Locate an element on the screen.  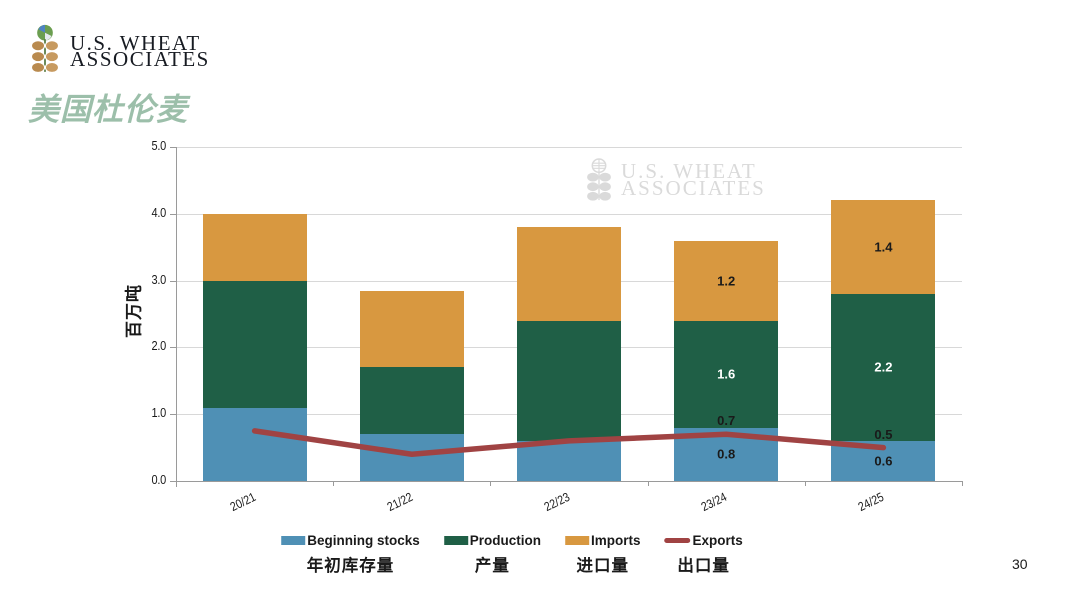
x-tick-label: 21/22 is located at coordinates (399, 502).